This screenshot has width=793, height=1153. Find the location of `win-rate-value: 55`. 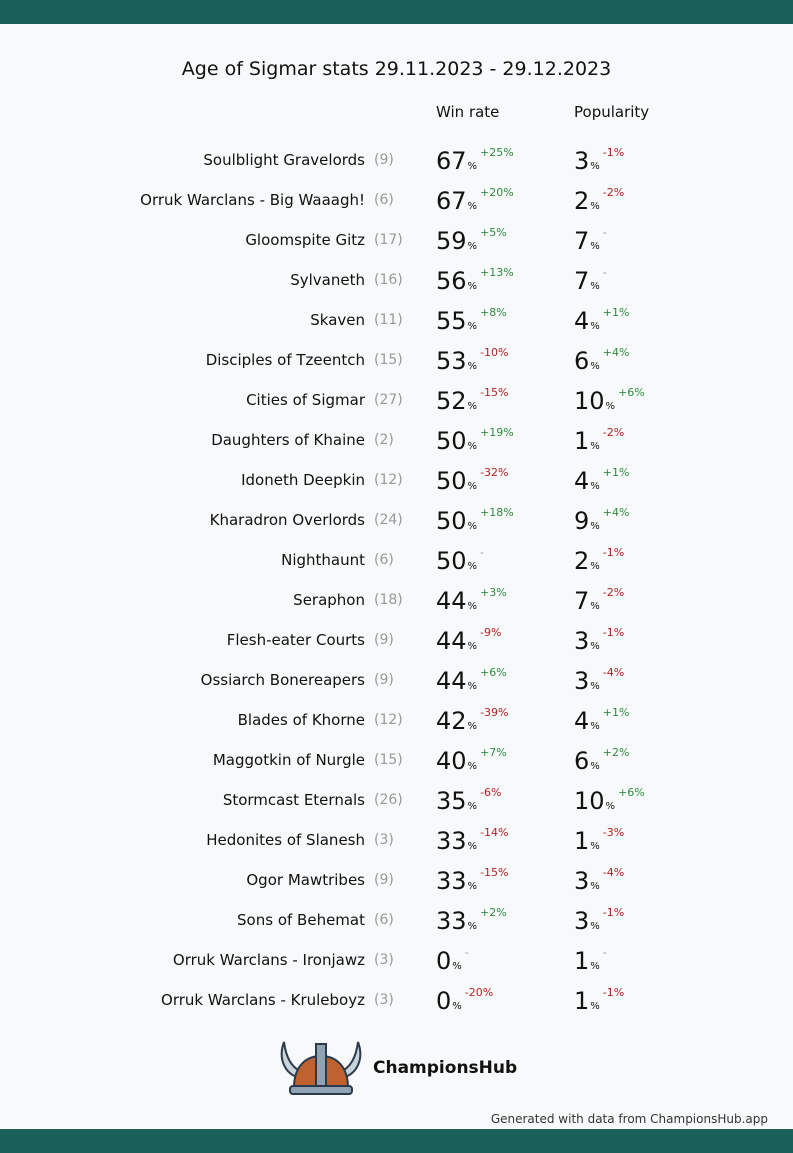

win-rate-value: 55 is located at coordinates (451, 321).